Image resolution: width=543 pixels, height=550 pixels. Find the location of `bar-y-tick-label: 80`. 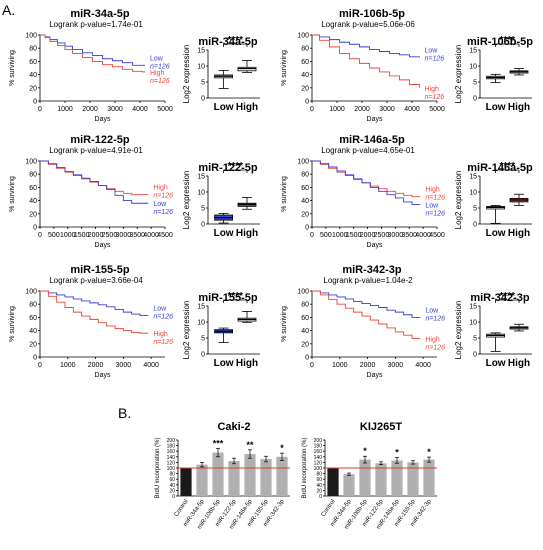

bar-y-tick-label: 80 is located at coordinates (319, 475).